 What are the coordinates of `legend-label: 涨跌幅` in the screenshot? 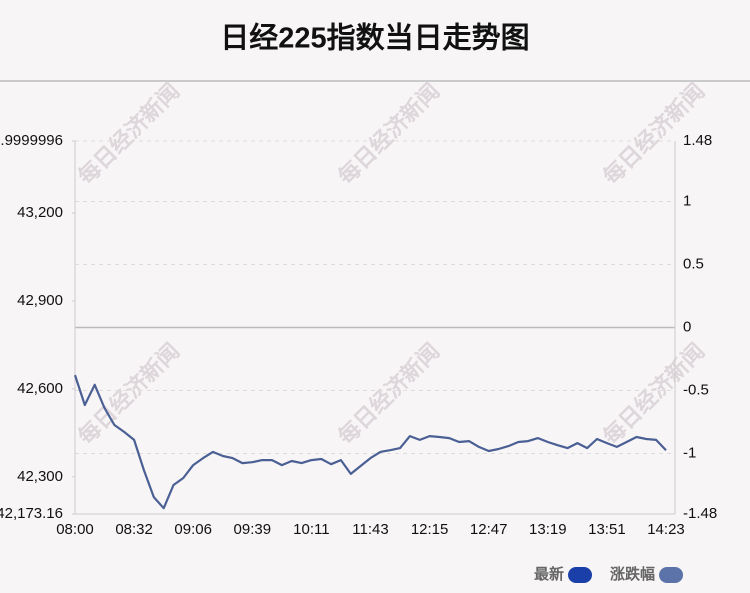 It's located at (632, 574).